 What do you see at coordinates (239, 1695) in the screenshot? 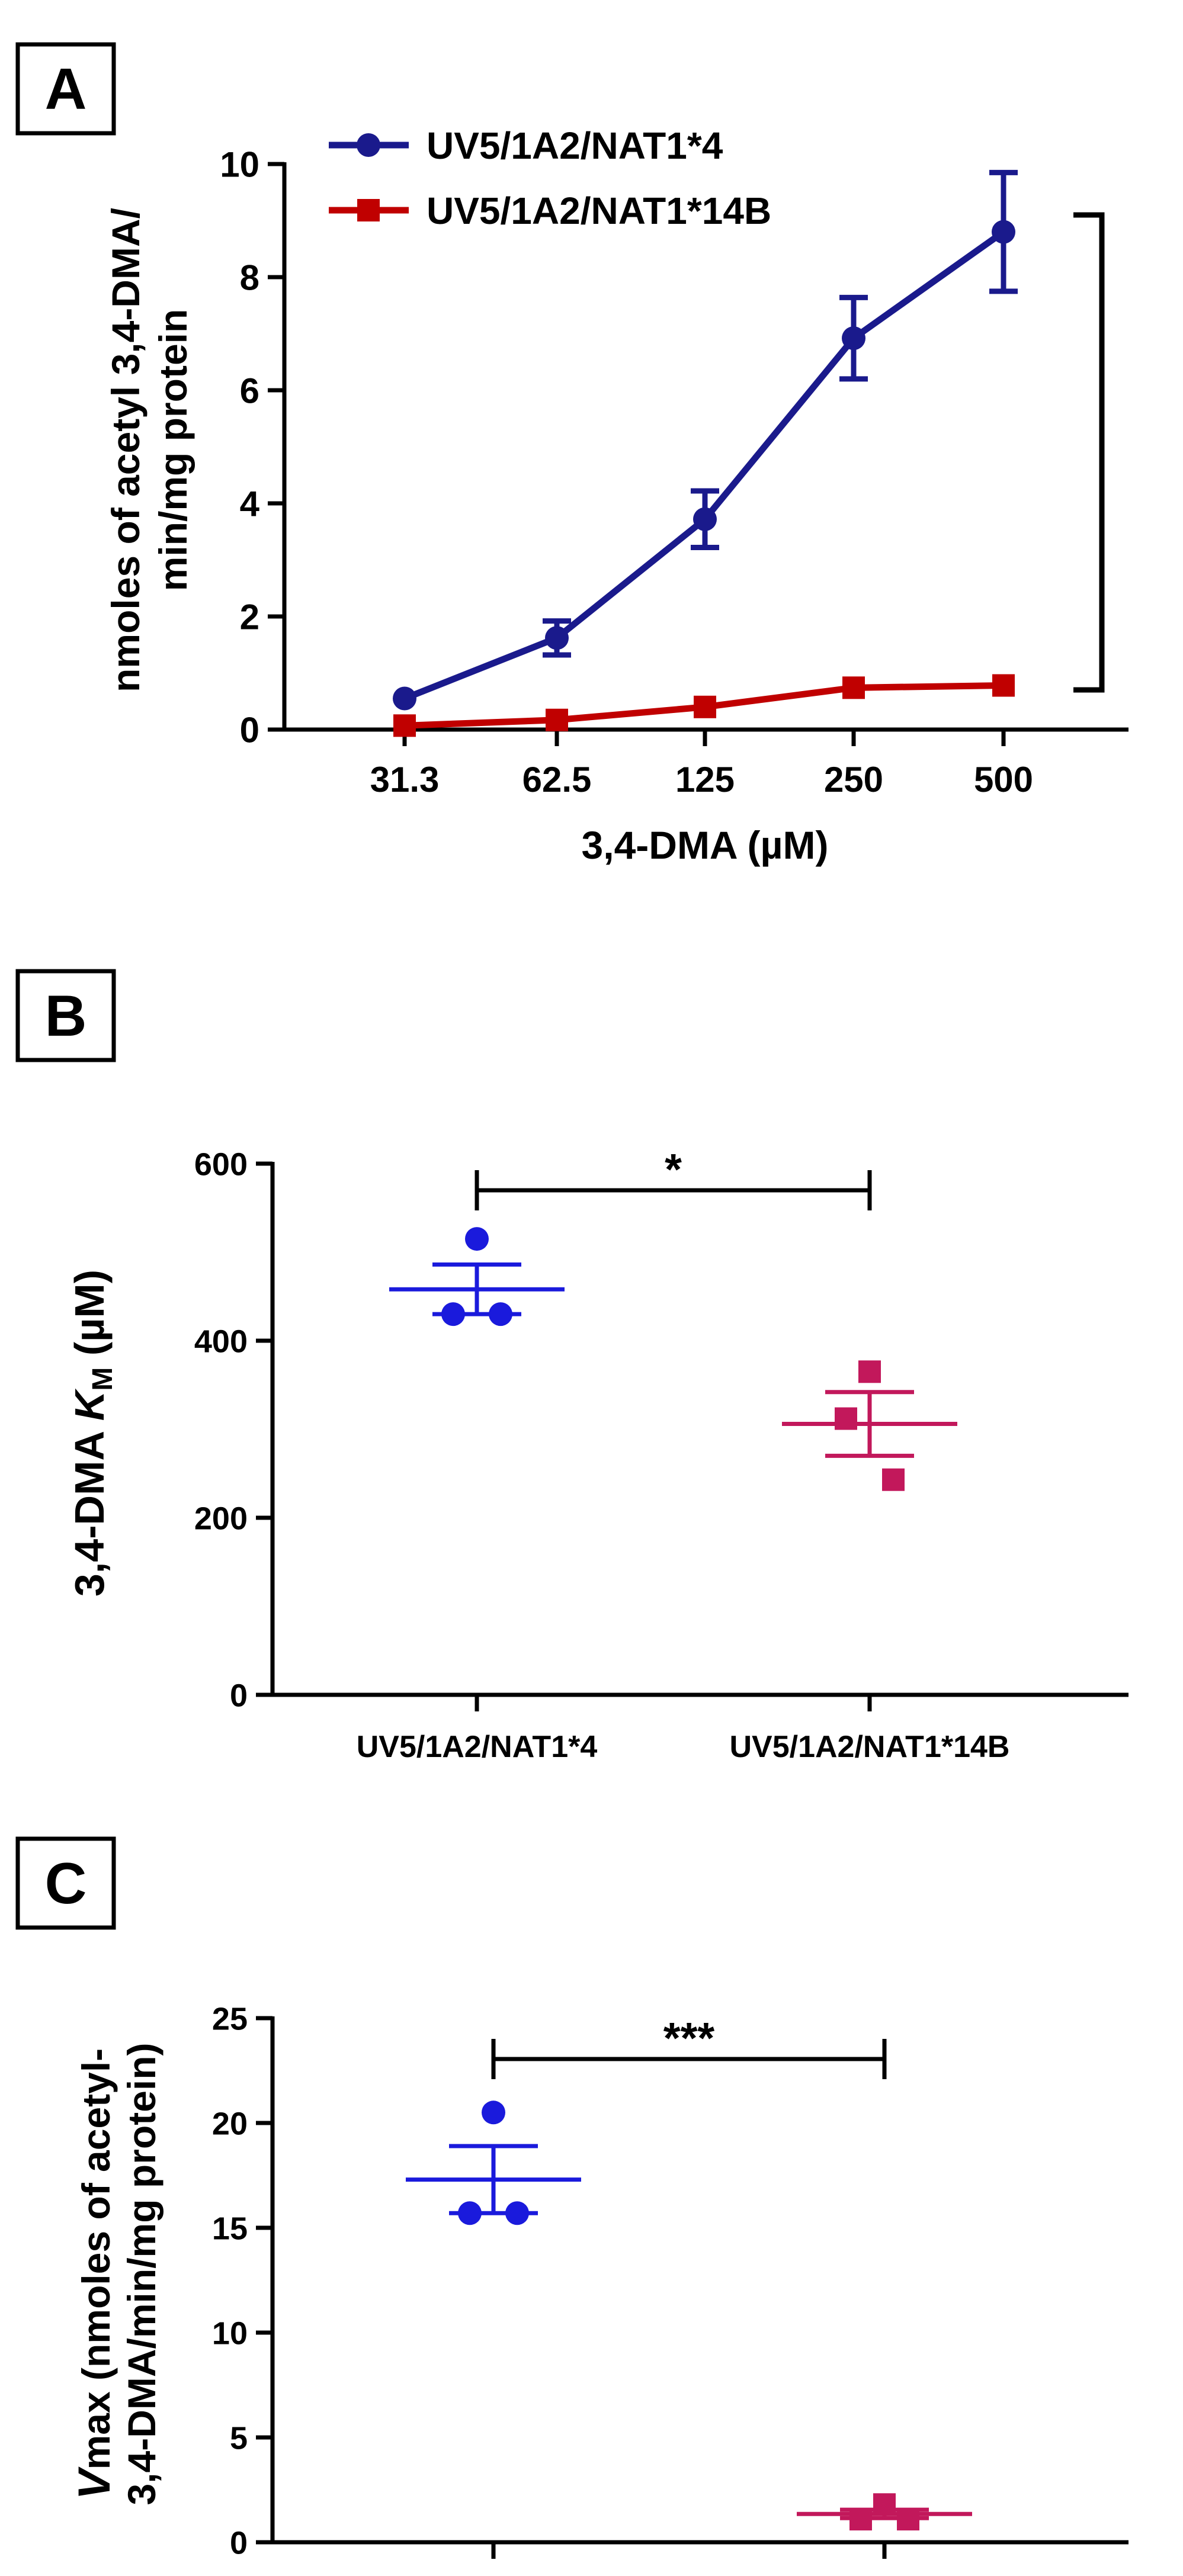
I see `y-tick-label-b: 0` at bounding box center [239, 1695].